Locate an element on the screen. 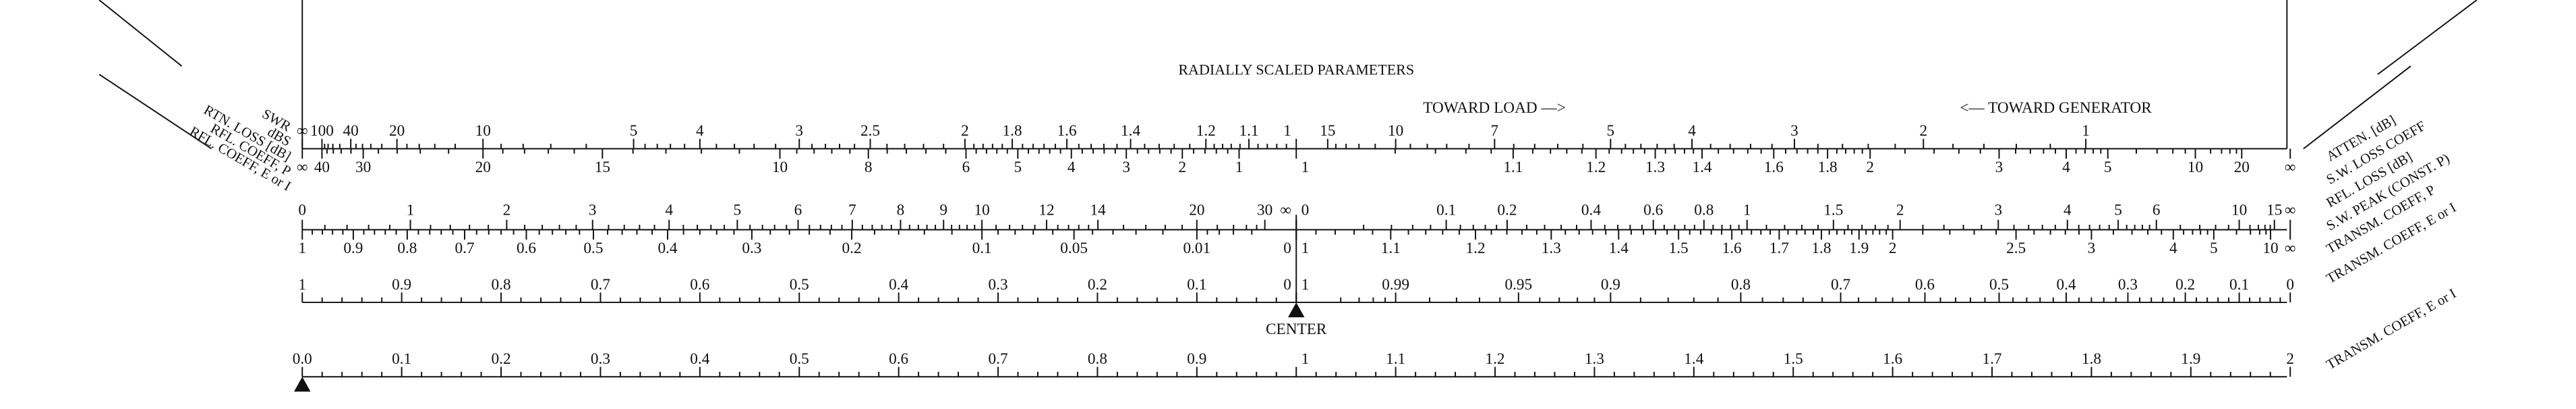  tick-label: 8 is located at coordinates (901, 210).